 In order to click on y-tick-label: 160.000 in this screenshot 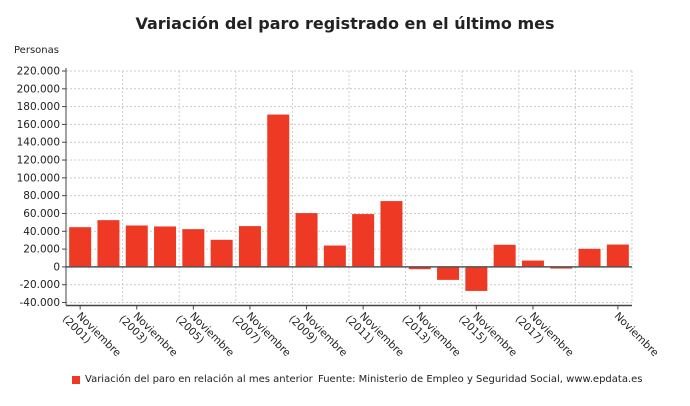, I will do `click(38, 125)`.